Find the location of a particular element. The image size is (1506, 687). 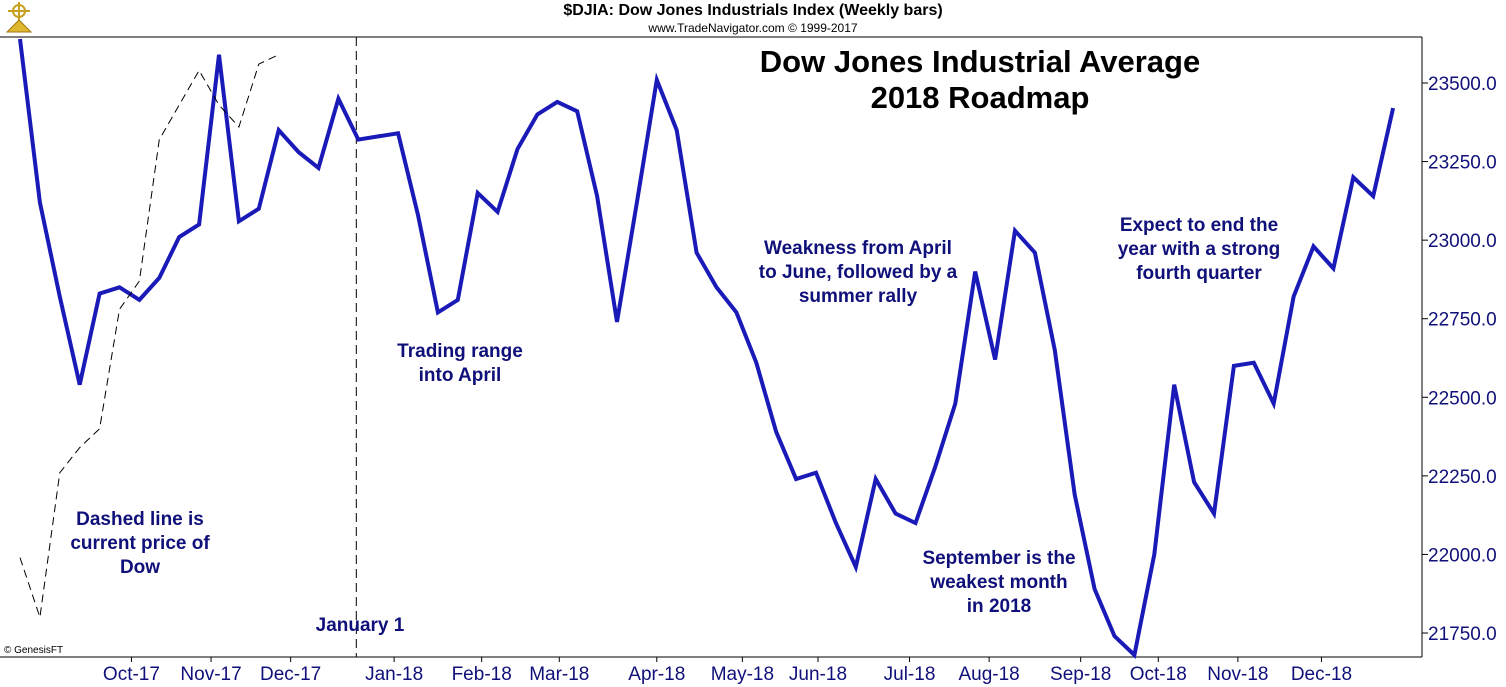

y-tick-label: 23500.0 is located at coordinates (1462, 84).